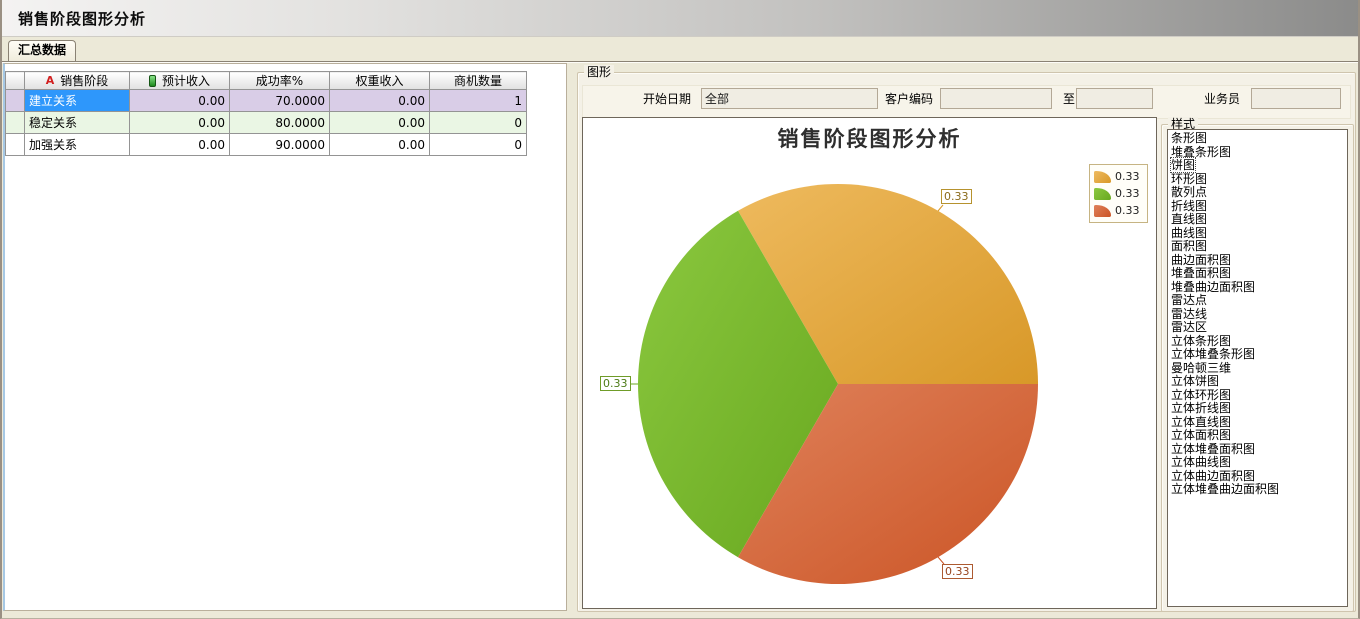 The height and width of the screenshot is (619, 1360). I want to click on salesman-label: 业务员, so click(1222, 99).